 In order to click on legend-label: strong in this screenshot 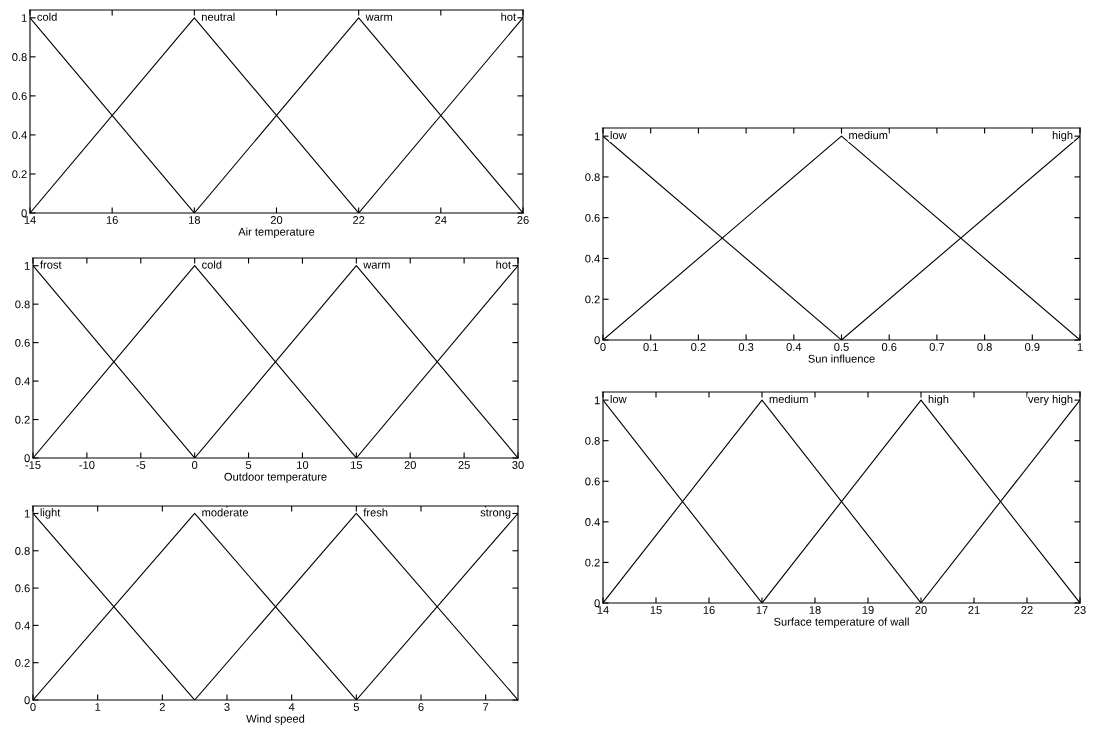, I will do `click(495, 514)`.